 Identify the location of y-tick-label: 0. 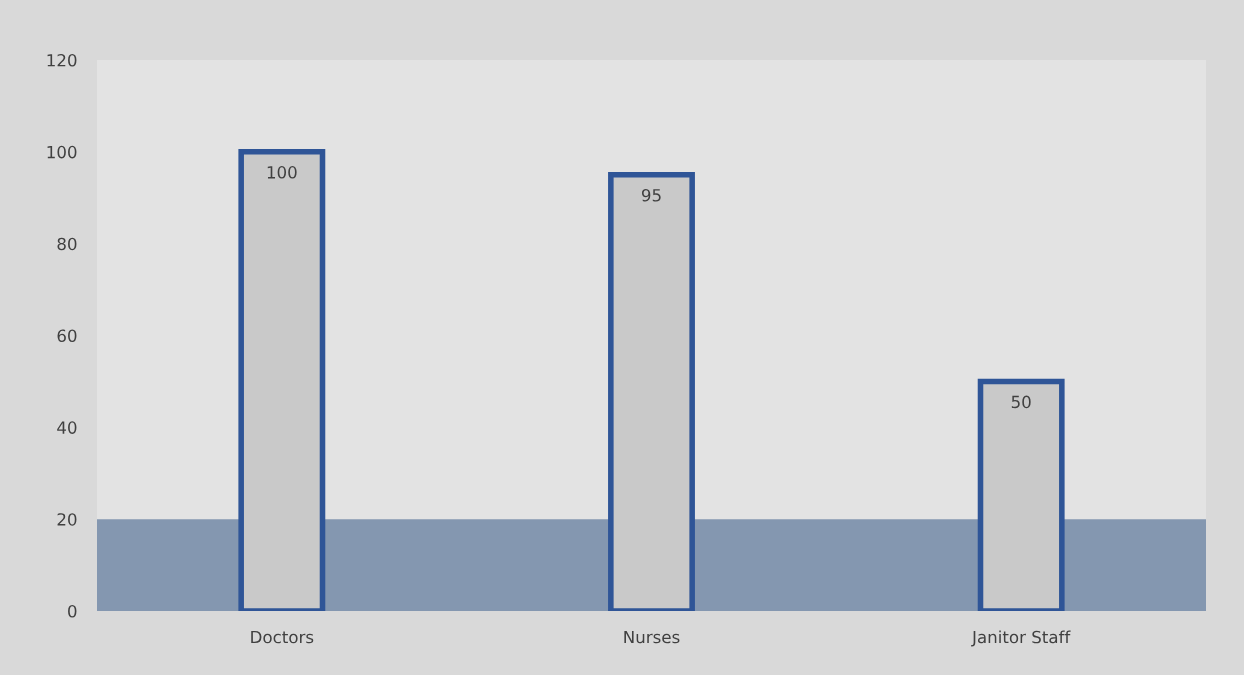
(72, 611).